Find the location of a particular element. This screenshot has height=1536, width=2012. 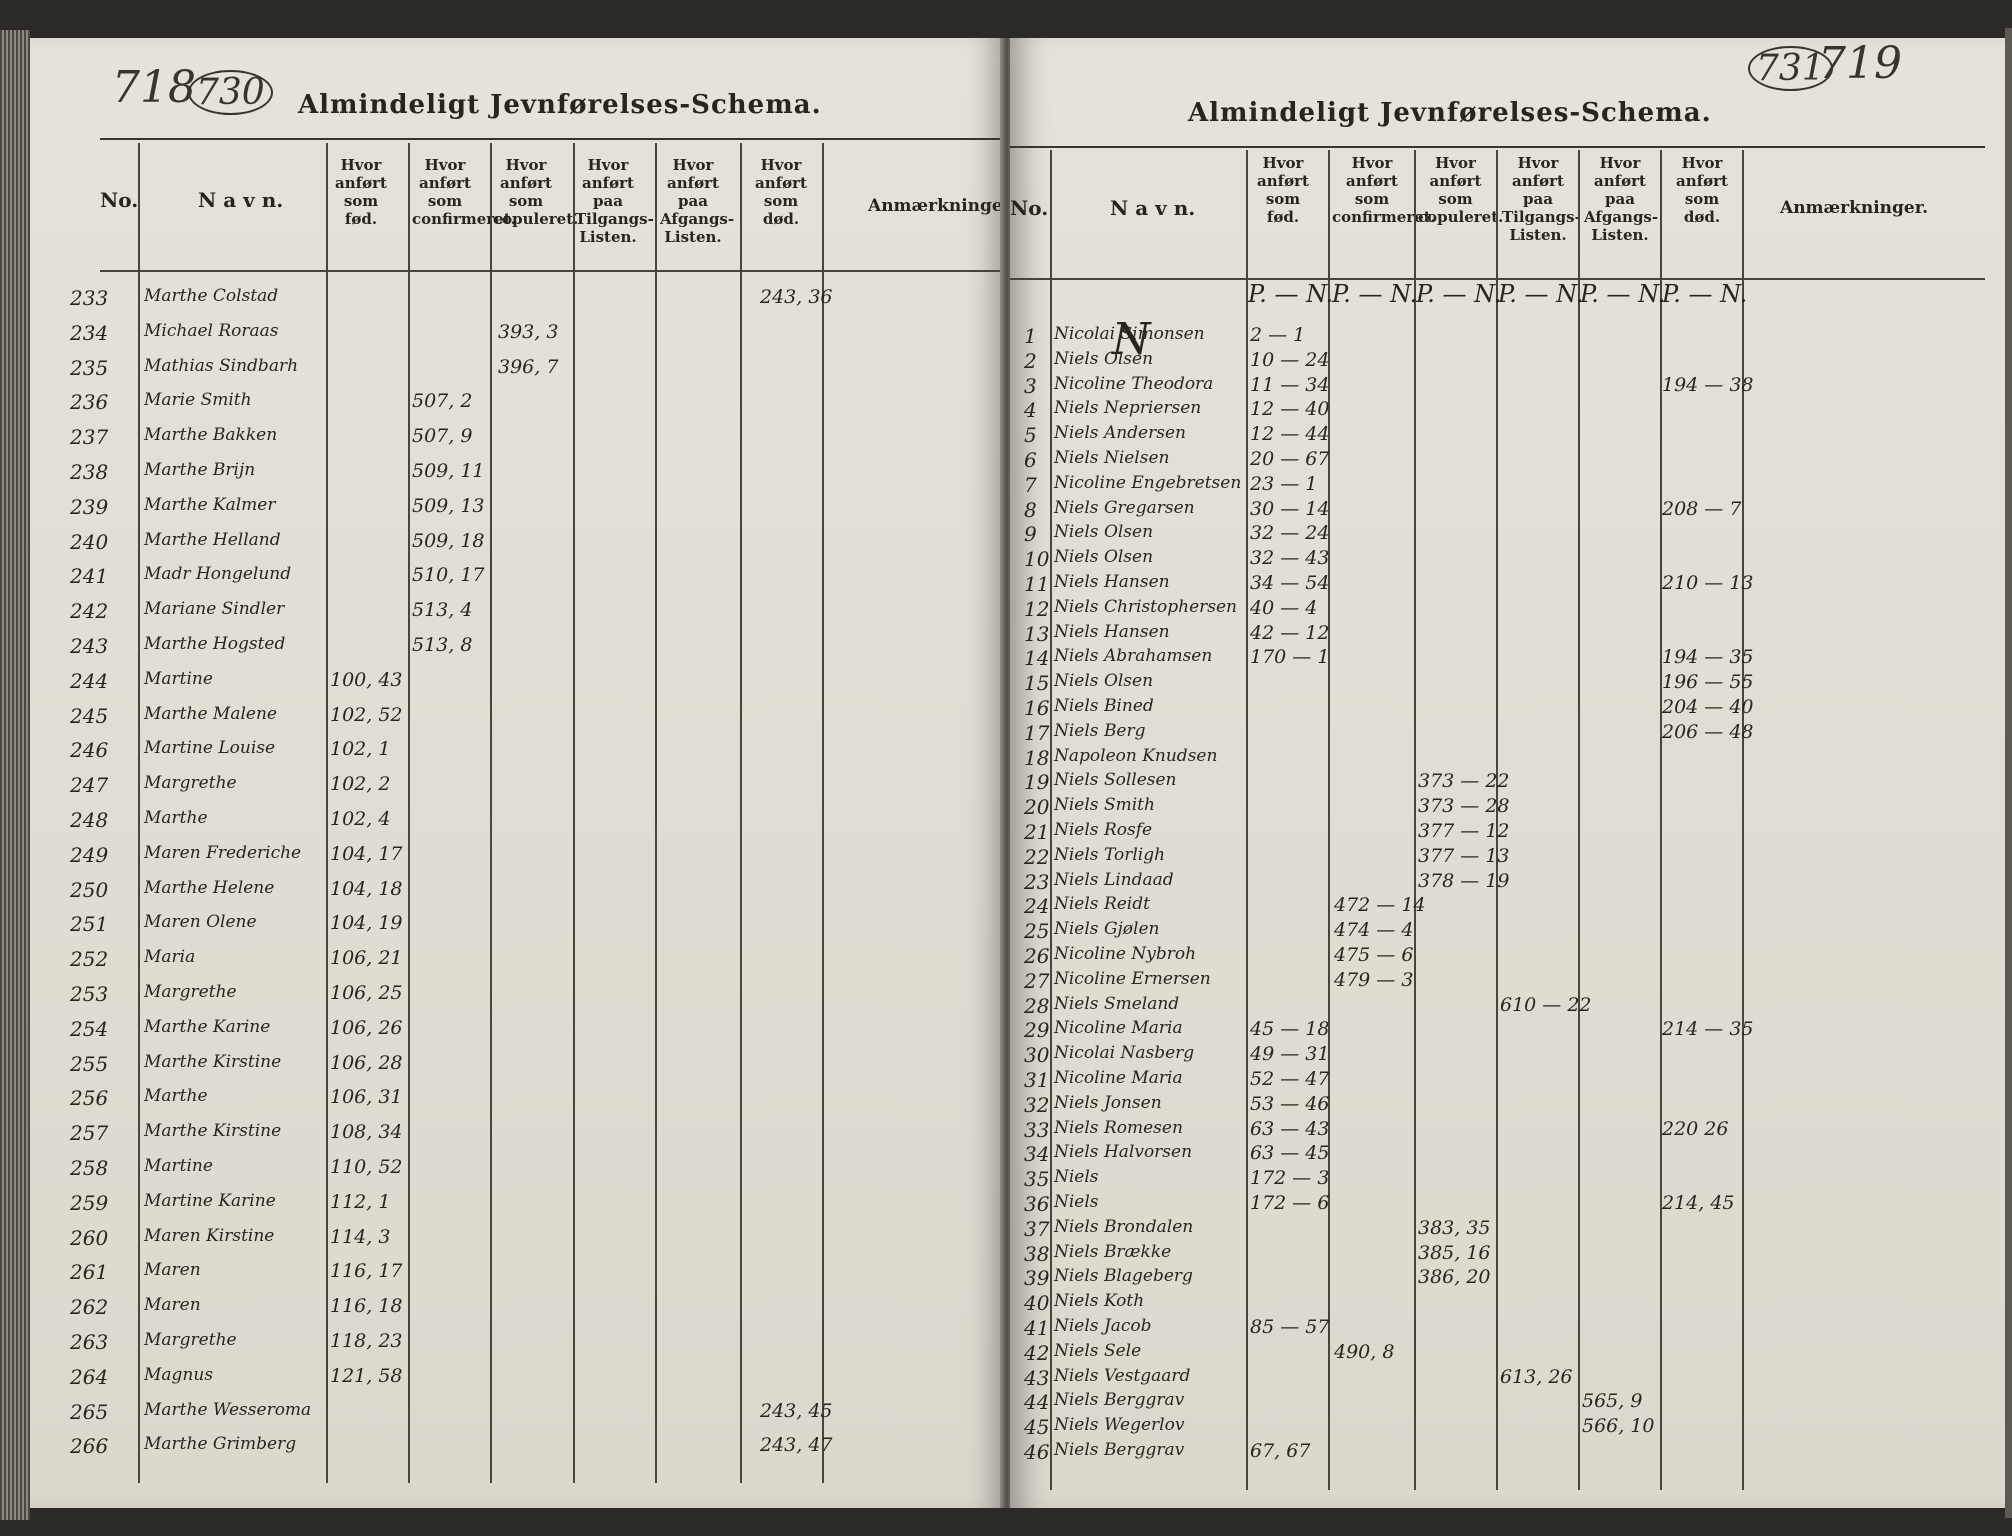

left-row-number: 248 is located at coordinates (89, 820).